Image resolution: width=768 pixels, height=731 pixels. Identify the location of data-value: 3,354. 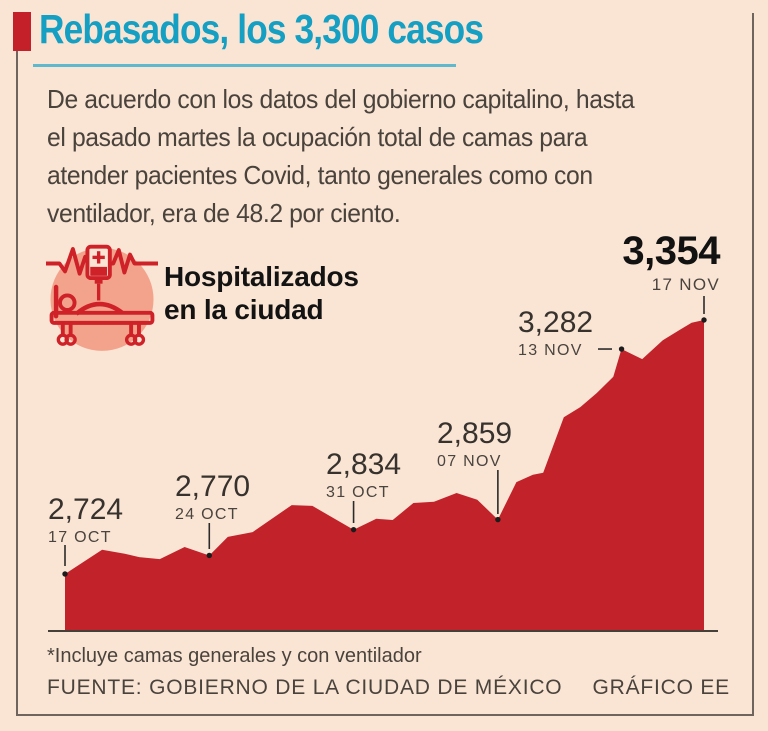
(671, 251).